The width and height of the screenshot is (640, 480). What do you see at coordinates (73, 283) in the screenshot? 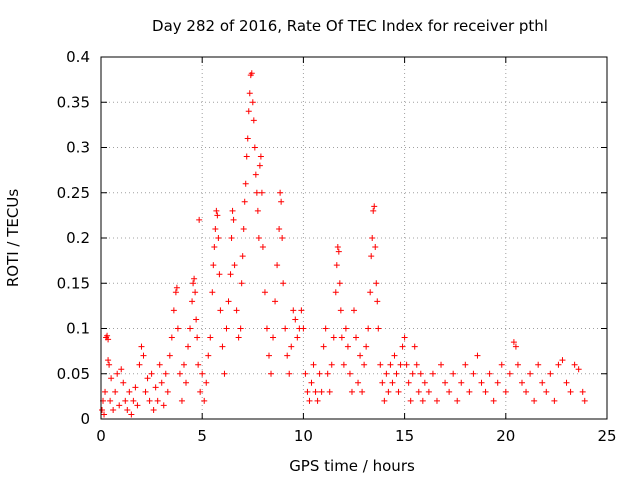
I see `y-tick-label: 0.15` at bounding box center [73, 283].